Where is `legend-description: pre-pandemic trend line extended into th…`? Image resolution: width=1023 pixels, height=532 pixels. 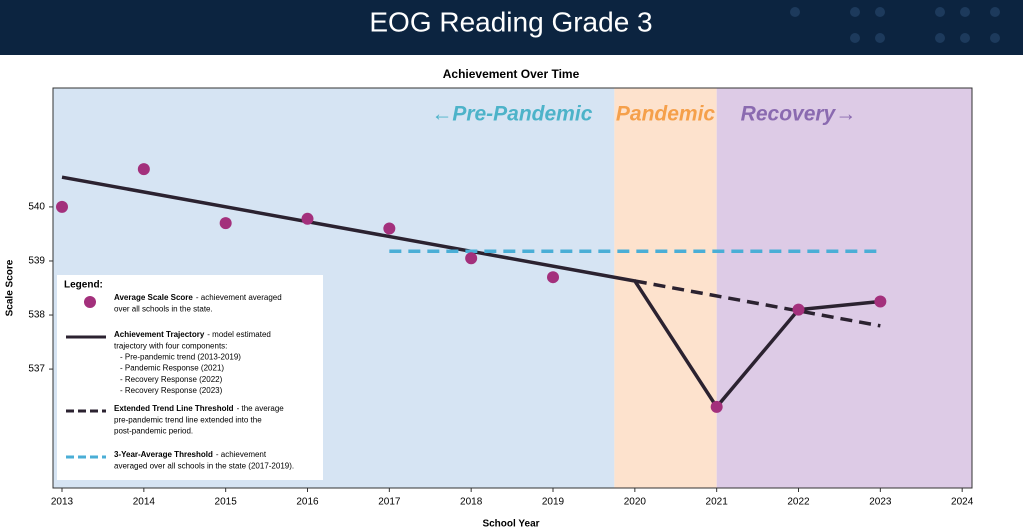
legend-description: pre-pandemic trend line extended into th… is located at coordinates (188, 419).